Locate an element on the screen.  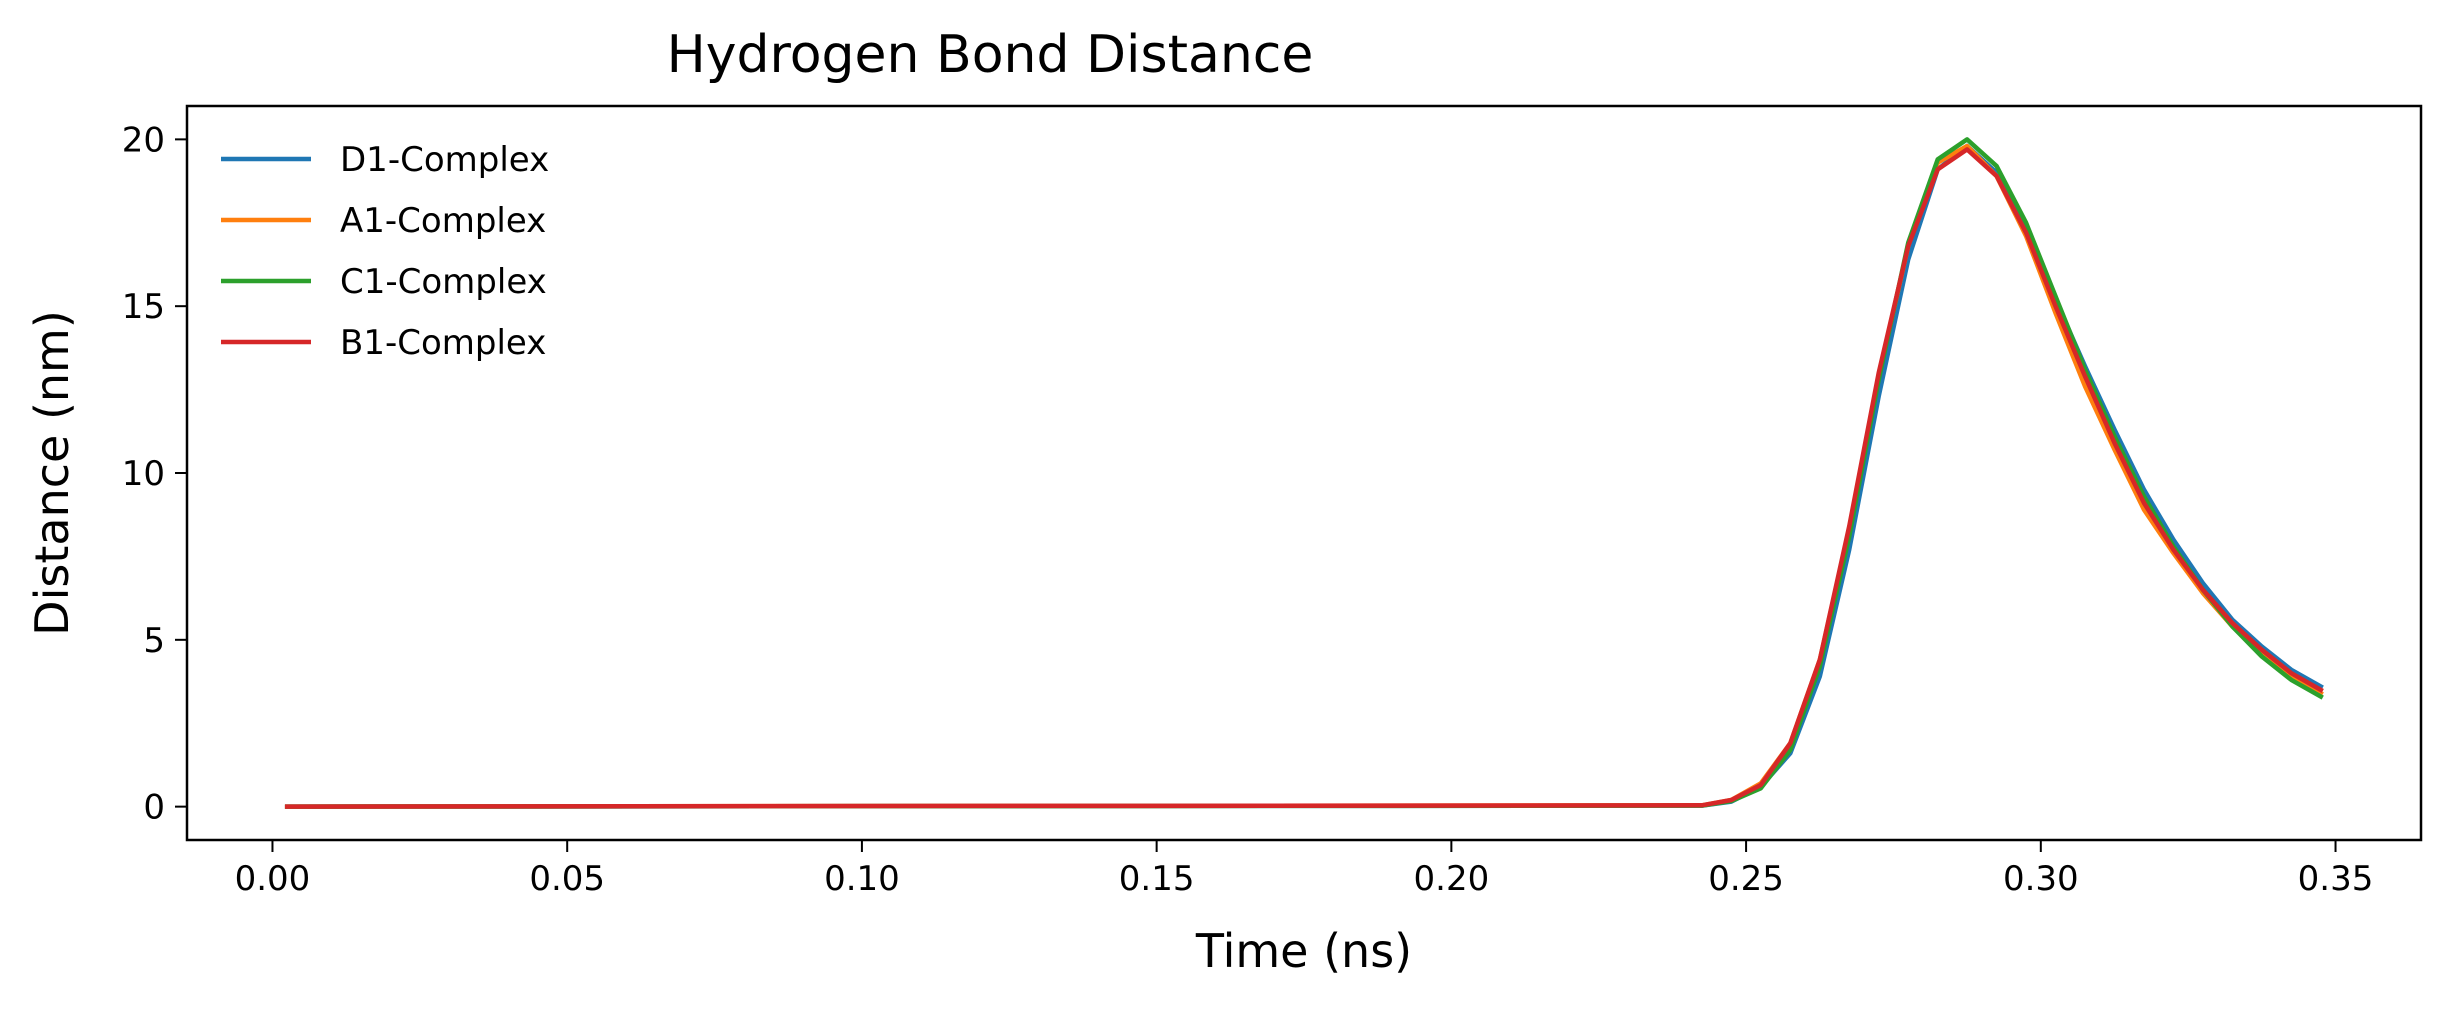
x-axis-label: Time (ns) is located at coordinates (1303, 951).